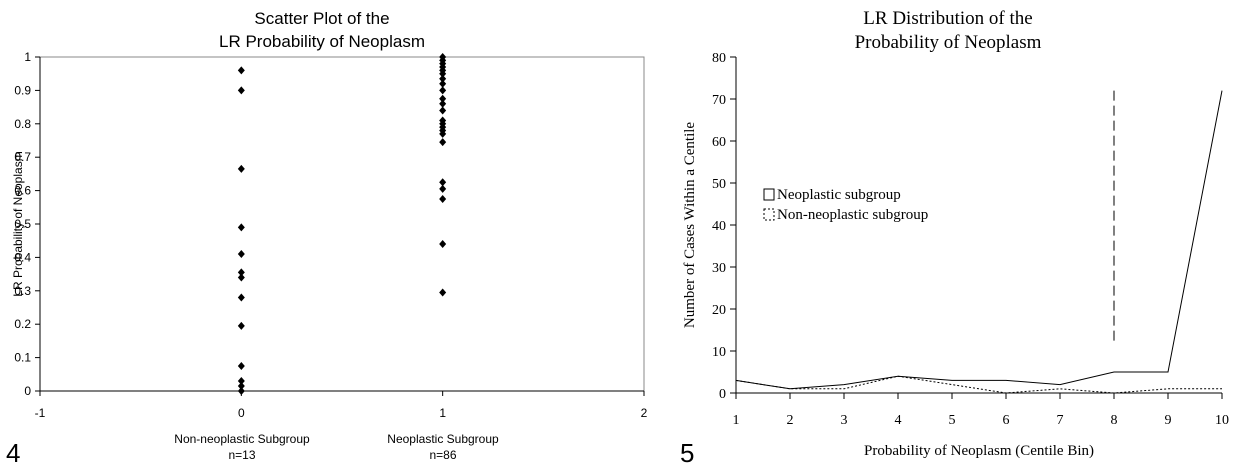 This screenshot has width=1234, height=466. I want to click on x-tick-label: 8, so click(1114, 420).